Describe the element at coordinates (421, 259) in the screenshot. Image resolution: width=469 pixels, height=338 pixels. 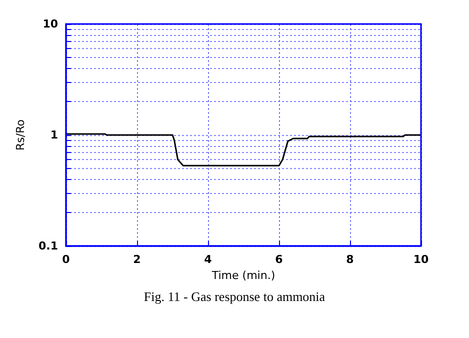
I see `x-tick-label: 10` at that location.